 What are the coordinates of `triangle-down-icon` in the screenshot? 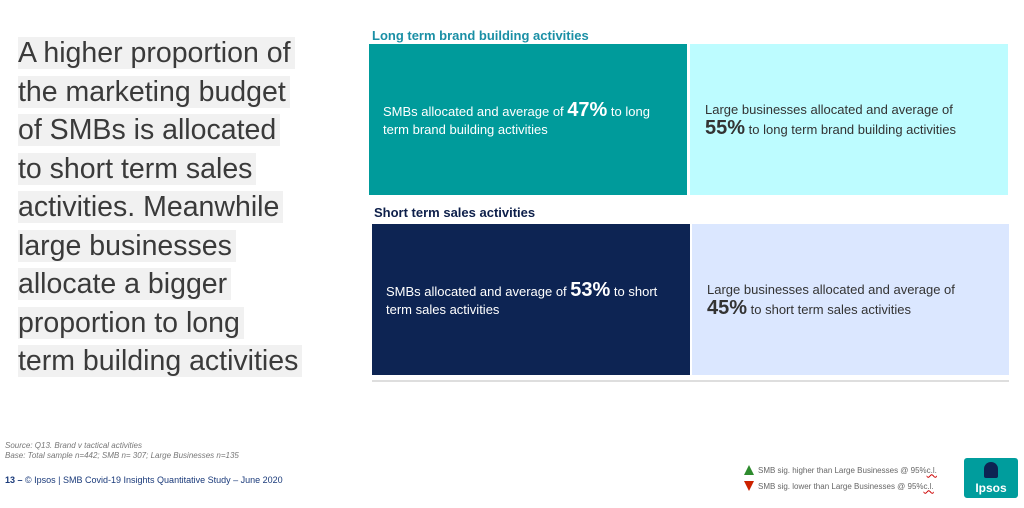 It's located at (749, 486).